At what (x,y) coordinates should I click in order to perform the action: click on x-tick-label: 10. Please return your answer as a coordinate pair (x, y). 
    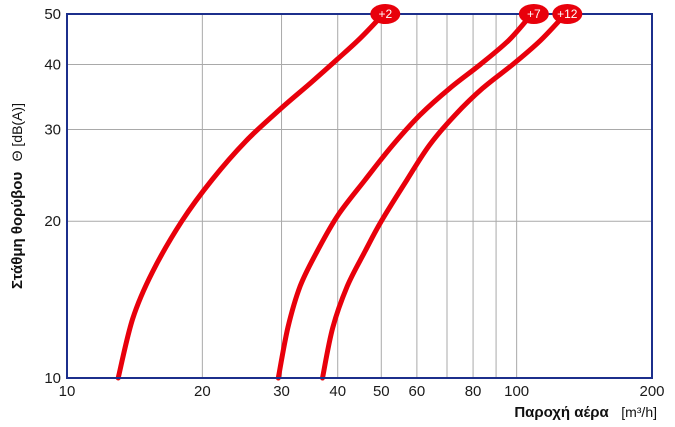
    Looking at the image, I should click on (67, 391).